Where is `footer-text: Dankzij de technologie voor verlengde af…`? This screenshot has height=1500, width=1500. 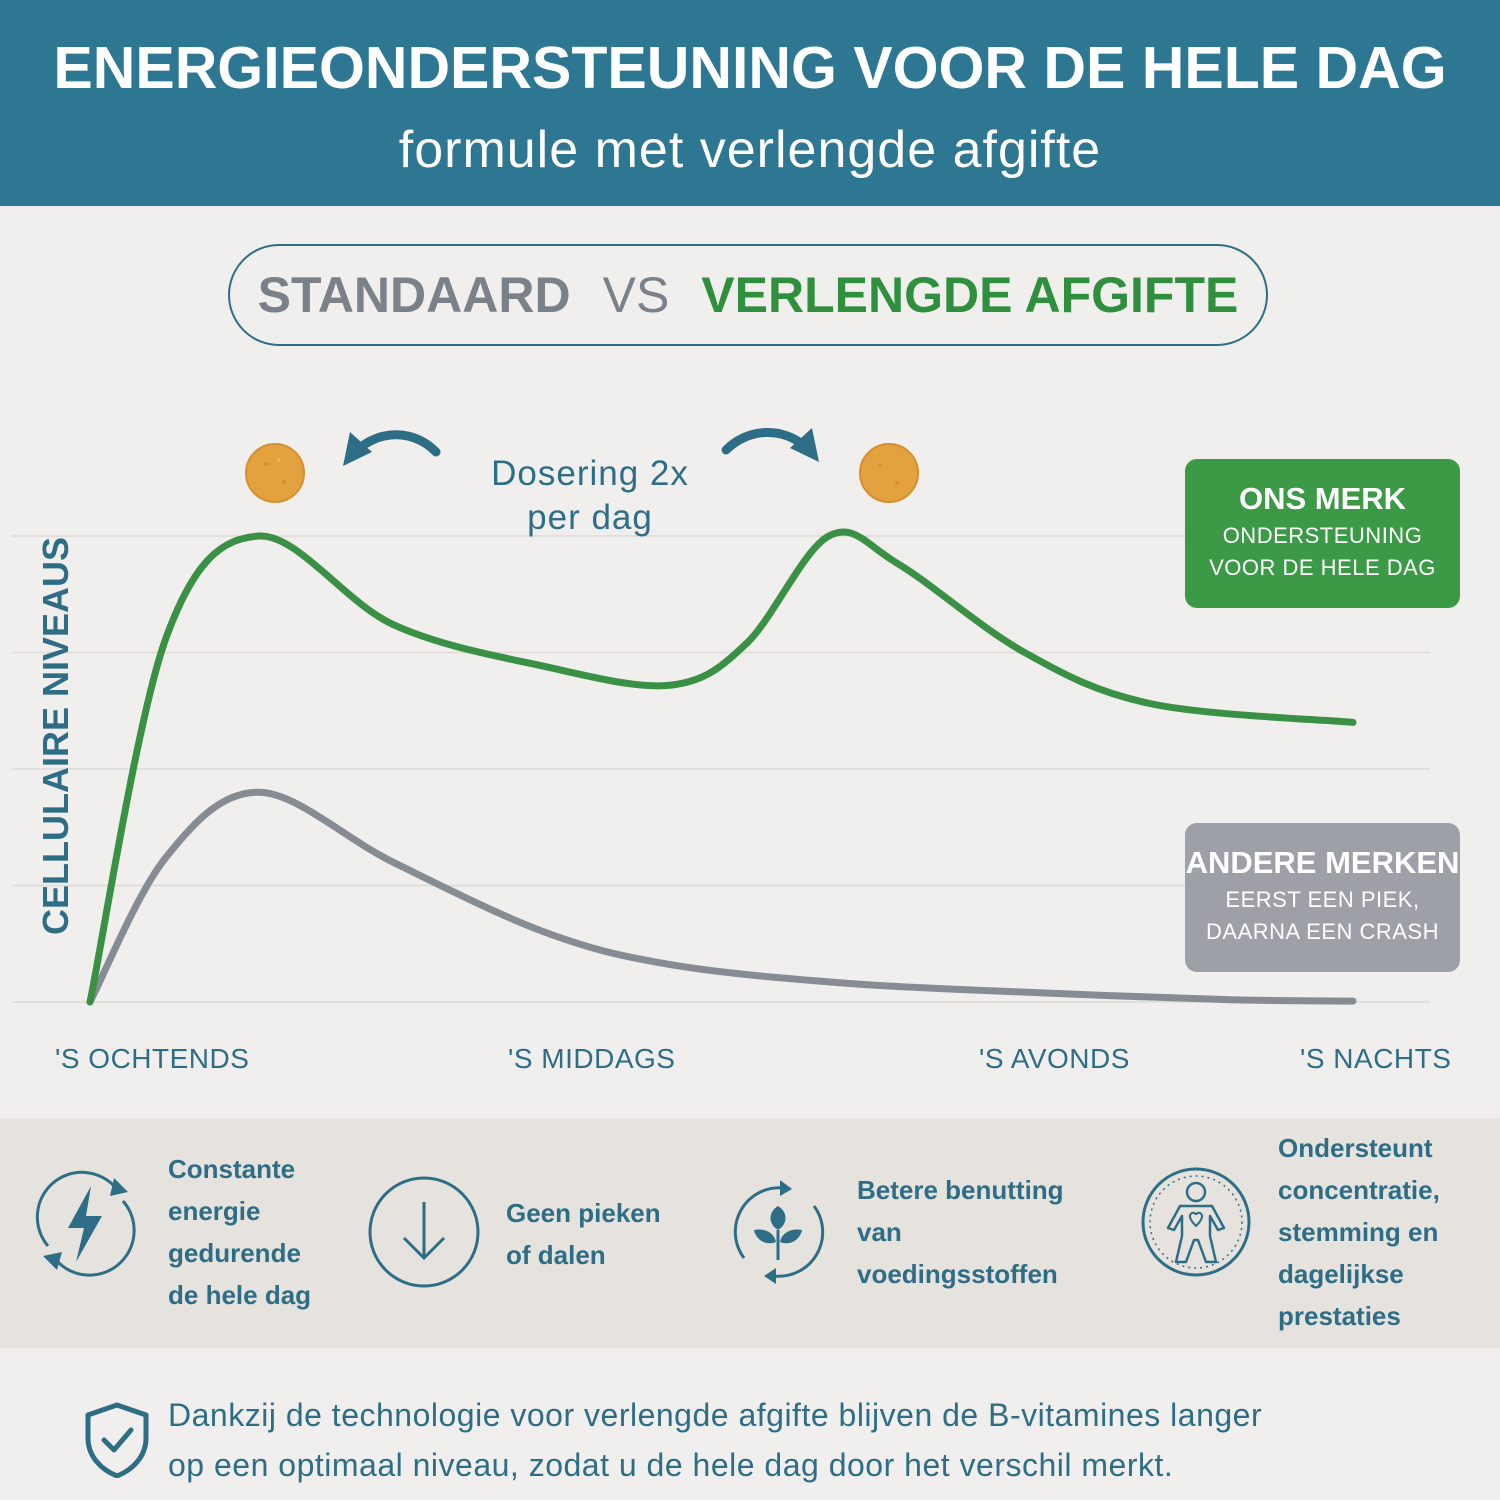
footer-text: Dankzij de technologie voor verlengde af… is located at coordinates (818, 1440).